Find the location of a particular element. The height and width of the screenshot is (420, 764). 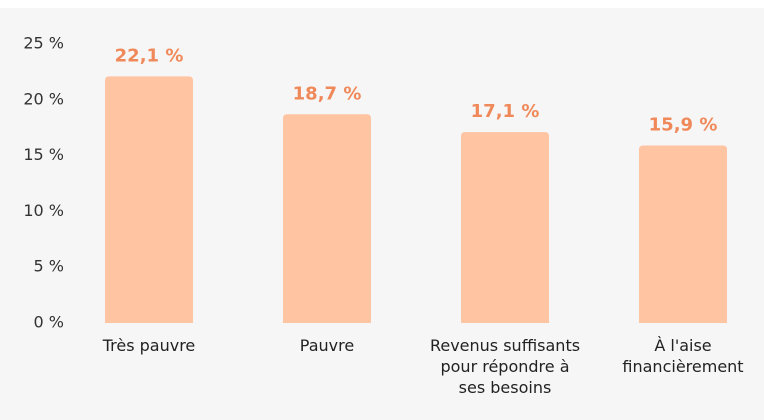

y-tick-label: 15 % is located at coordinates (43, 154).